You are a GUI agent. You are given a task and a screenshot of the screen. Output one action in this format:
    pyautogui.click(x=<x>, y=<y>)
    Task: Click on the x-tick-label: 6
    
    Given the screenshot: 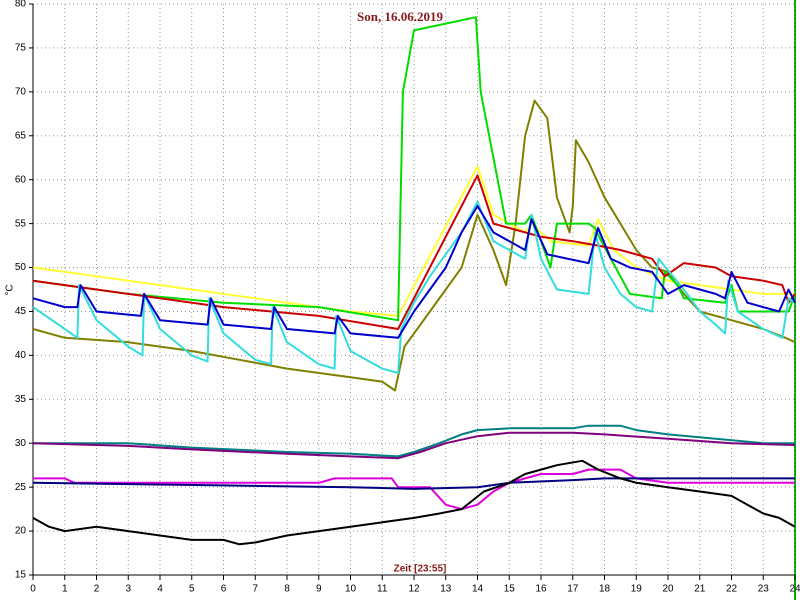 What is the action you would take?
    pyautogui.click(x=224, y=589)
    